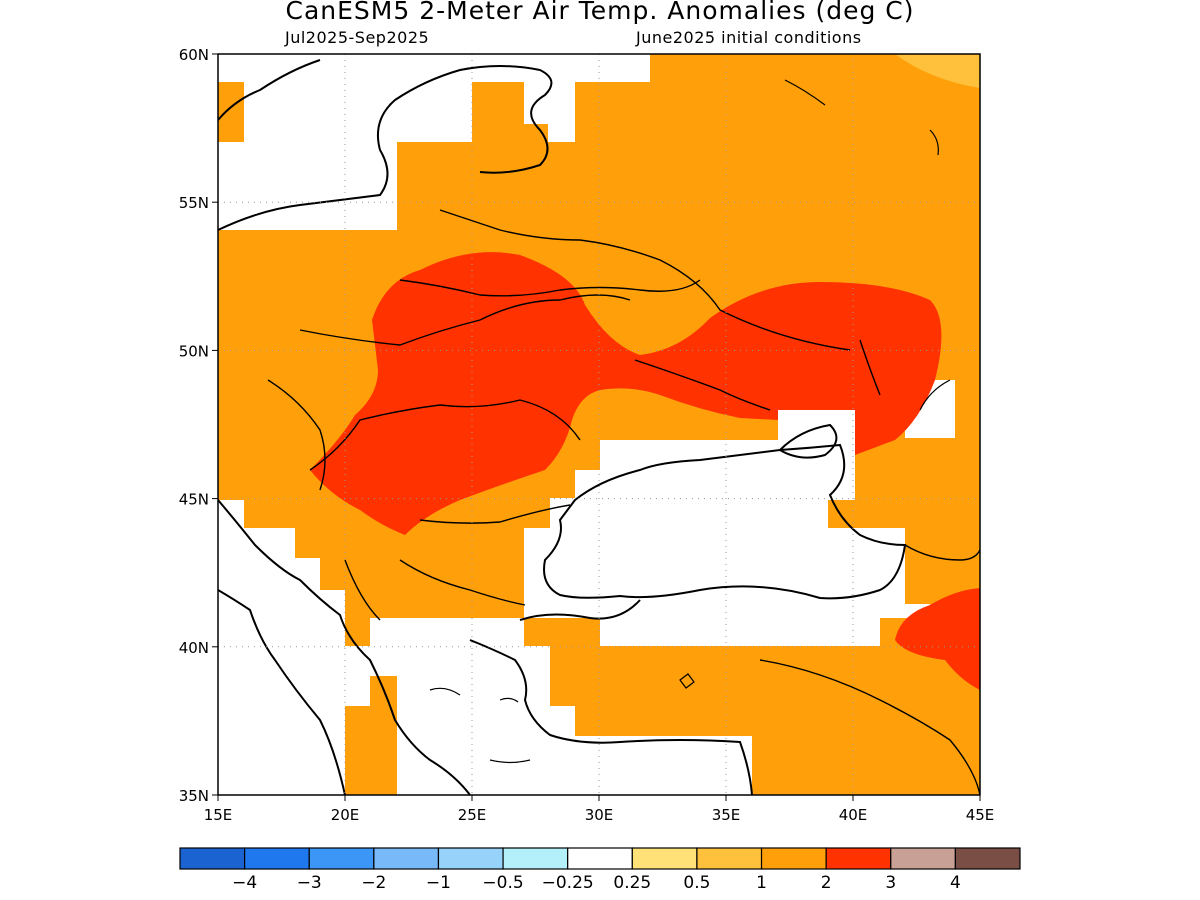  What do you see at coordinates (726, 815) in the screenshot?
I see `longitude-tick-label: 35E` at bounding box center [726, 815].